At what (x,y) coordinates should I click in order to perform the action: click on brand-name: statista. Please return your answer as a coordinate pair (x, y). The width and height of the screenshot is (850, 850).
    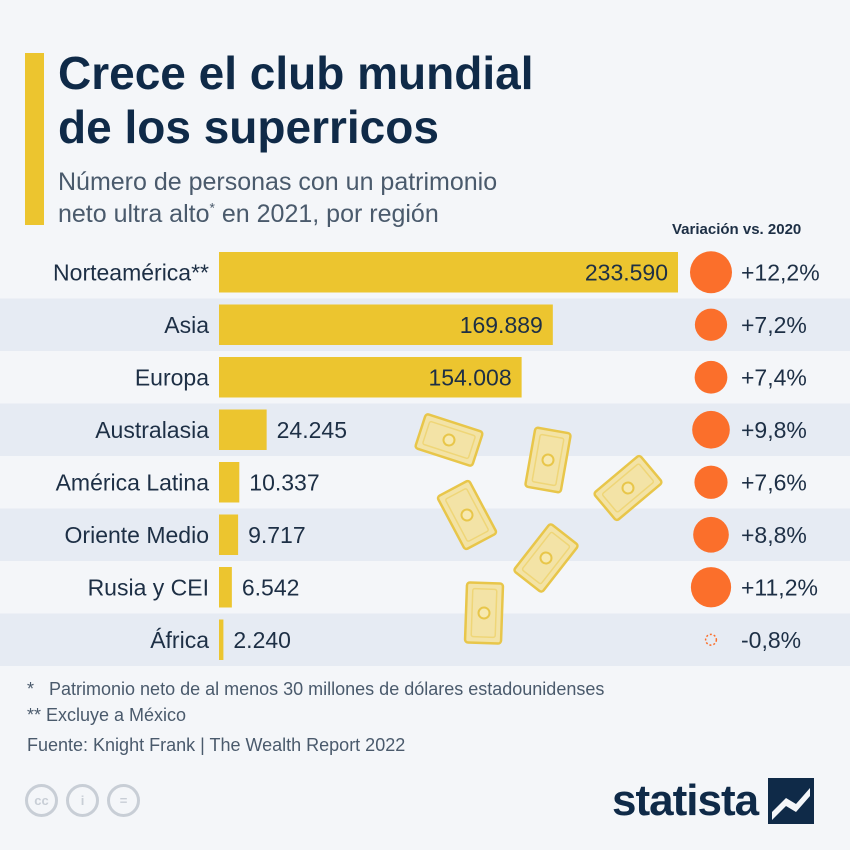
    Looking at the image, I should click on (685, 800).